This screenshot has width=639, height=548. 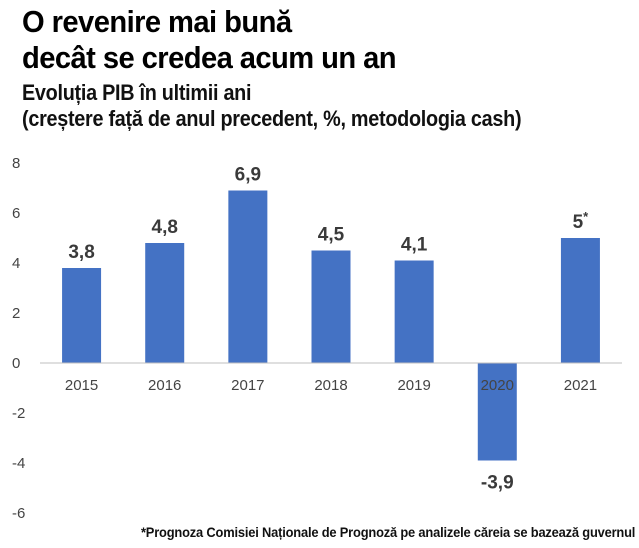 I want to click on y-tick-label: 8, so click(x=16, y=163).